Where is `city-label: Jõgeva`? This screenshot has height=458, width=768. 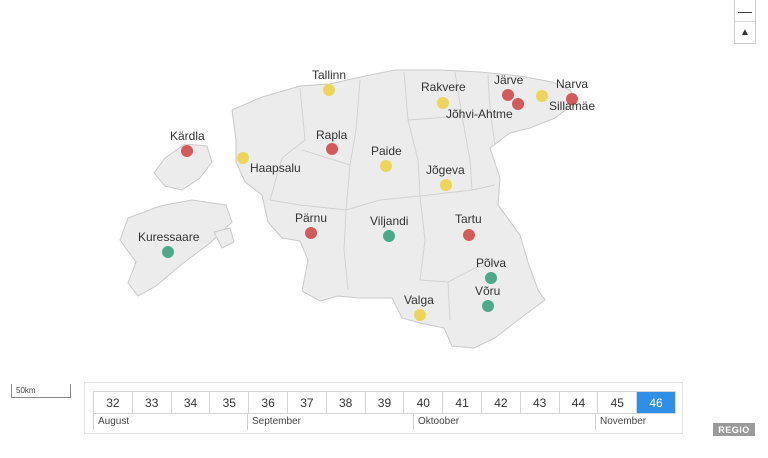
city-label: Jõgeva is located at coordinates (445, 170).